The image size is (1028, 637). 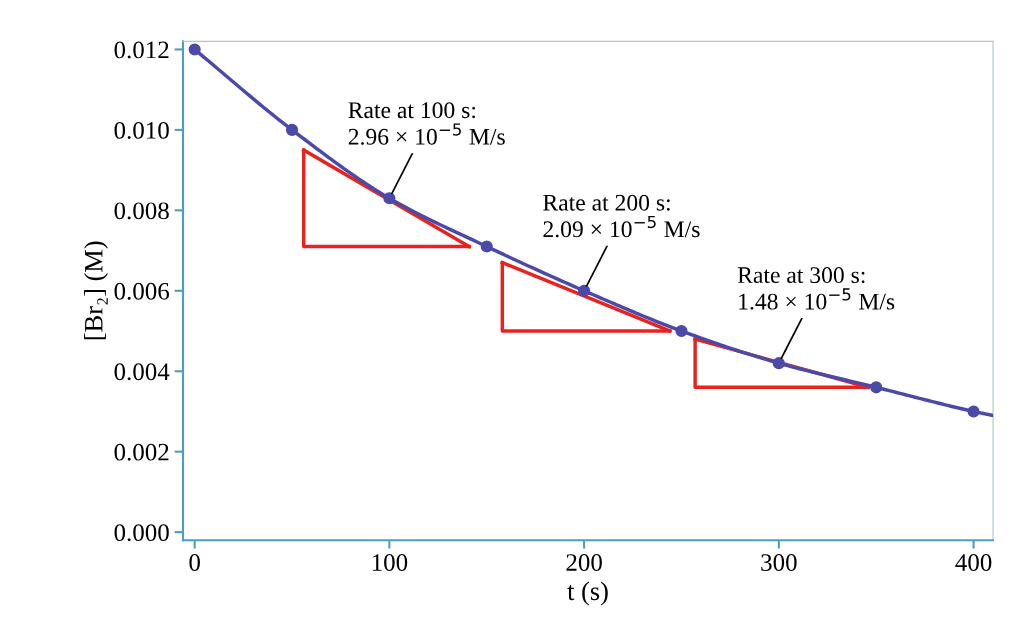 What do you see at coordinates (779, 562) in the screenshot?
I see `x-tick-label: 300` at bounding box center [779, 562].